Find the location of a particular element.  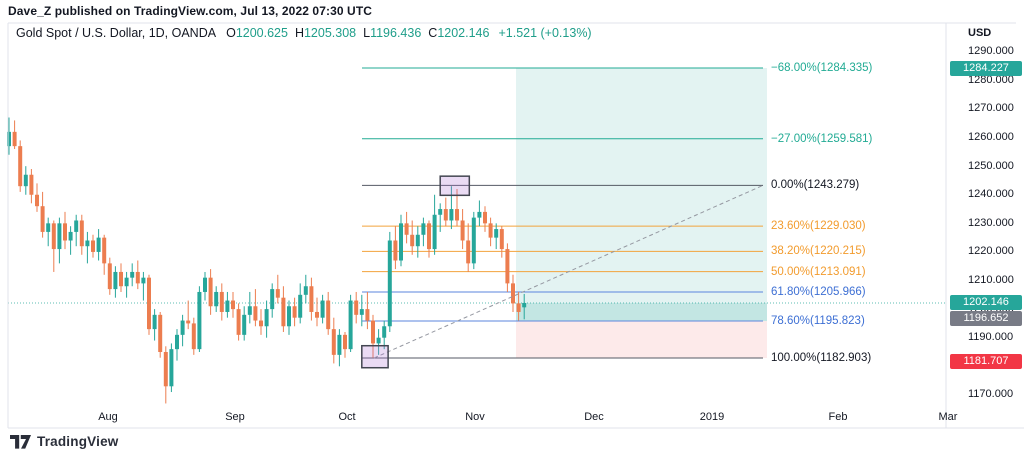

tradingview-logo-icon is located at coordinates (20, 441).